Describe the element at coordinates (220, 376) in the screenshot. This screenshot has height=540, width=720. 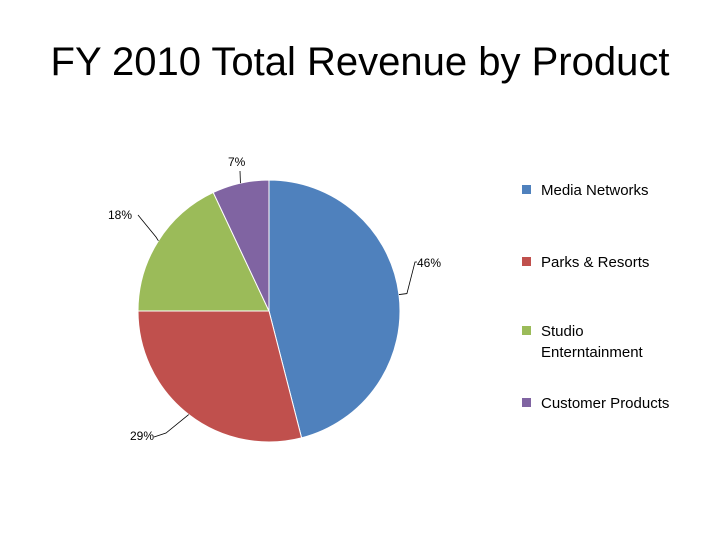
I see `pie-slice-parks-resorts` at that location.